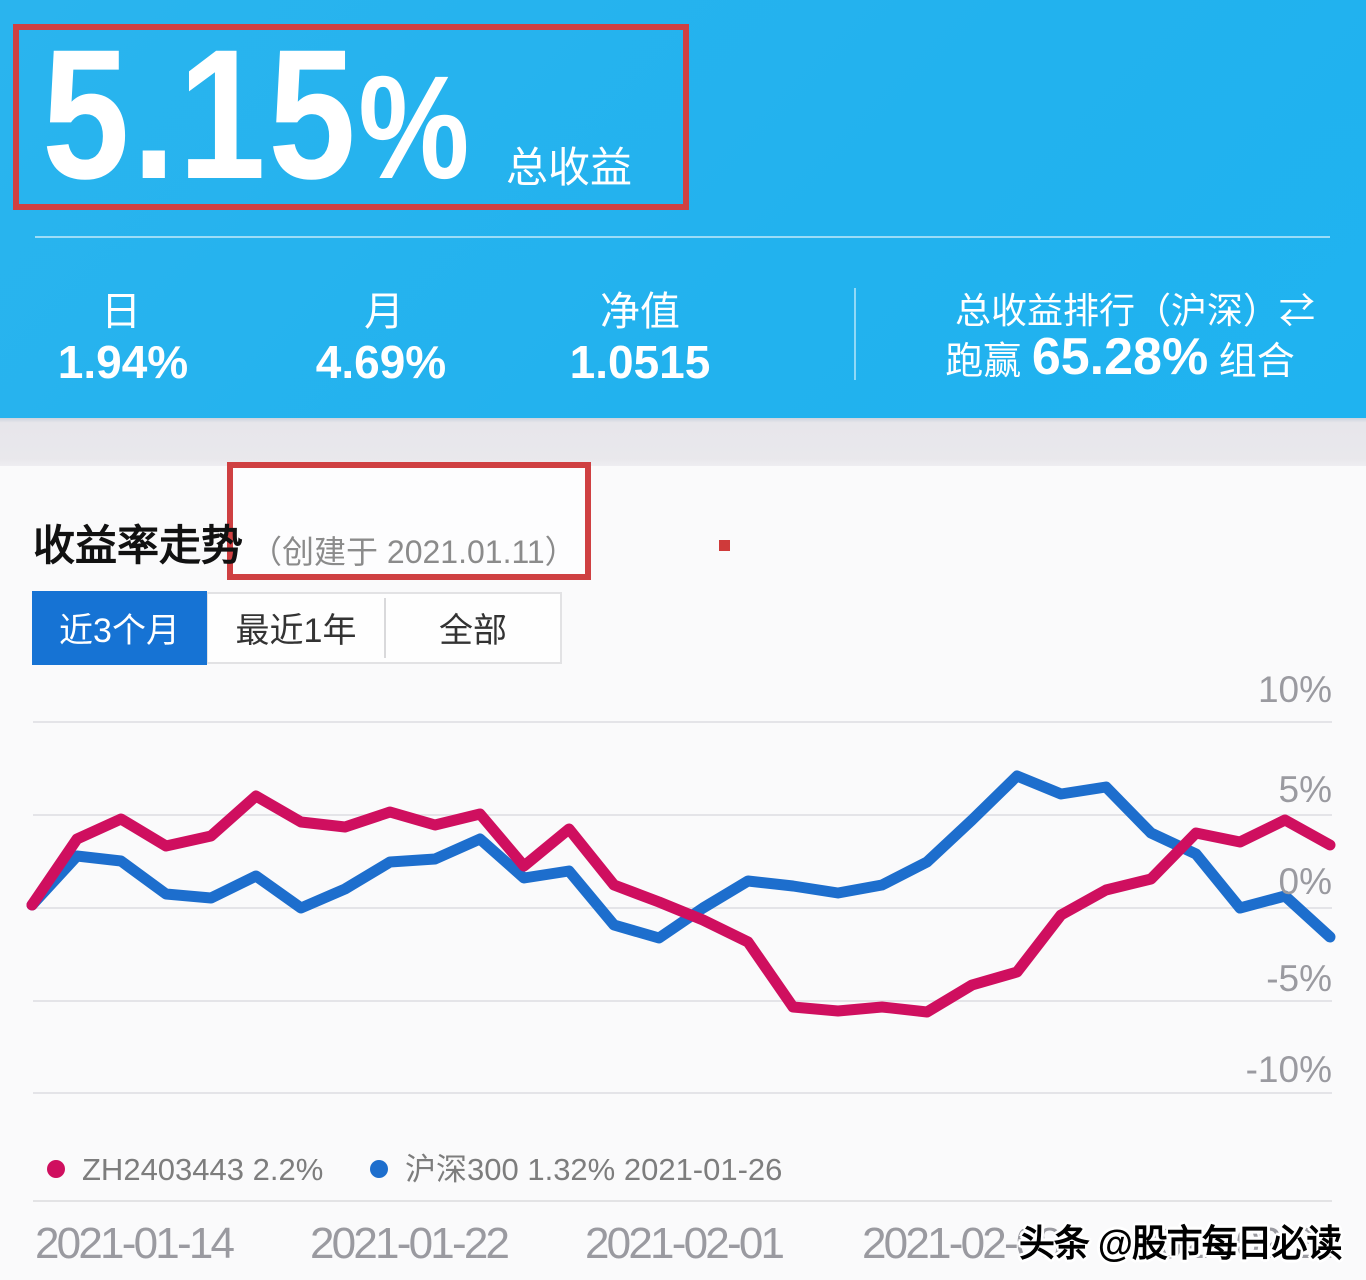 This screenshot has width=1366, height=1280. What do you see at coordinates (1299, 978) in the screenshot?
I see `svg-text: -5%` at bounding box center [1299, 978].